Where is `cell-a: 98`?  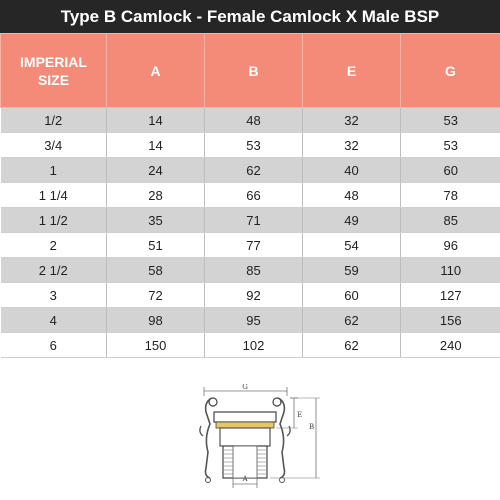
cell-a: 98 is located at coordinates (155, 320).